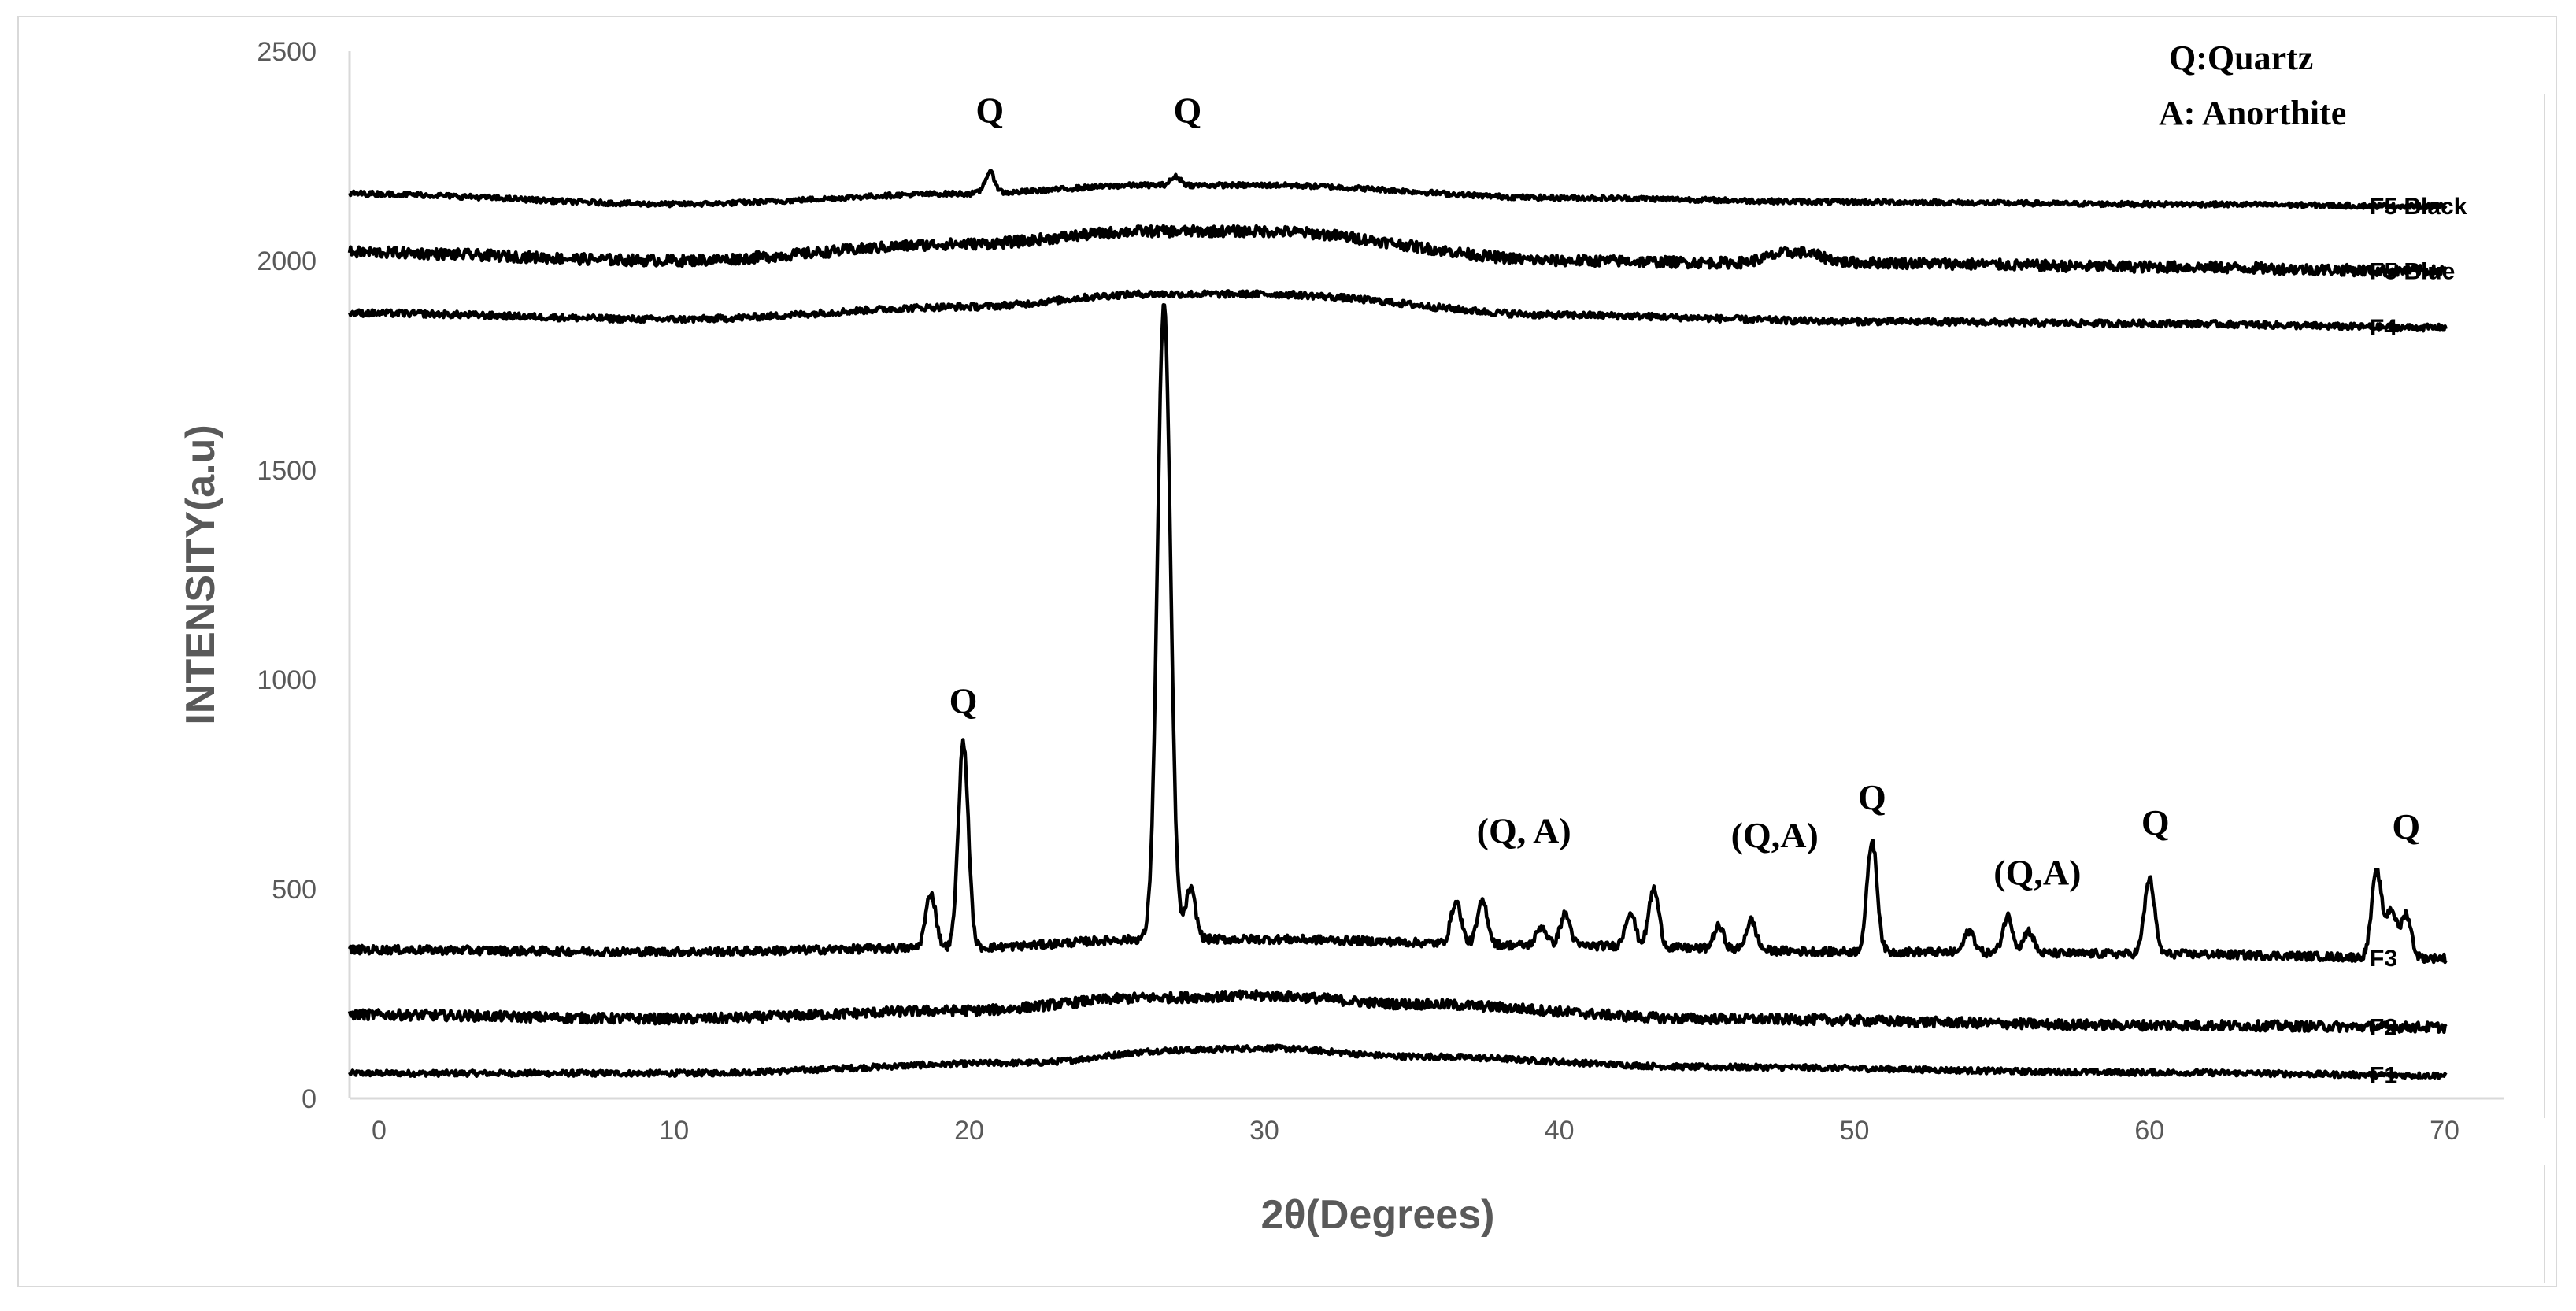  Describe the element at coordinates (1524, 830) in the screenshot. I see `peak-annotation: (Q, A)` at that location.